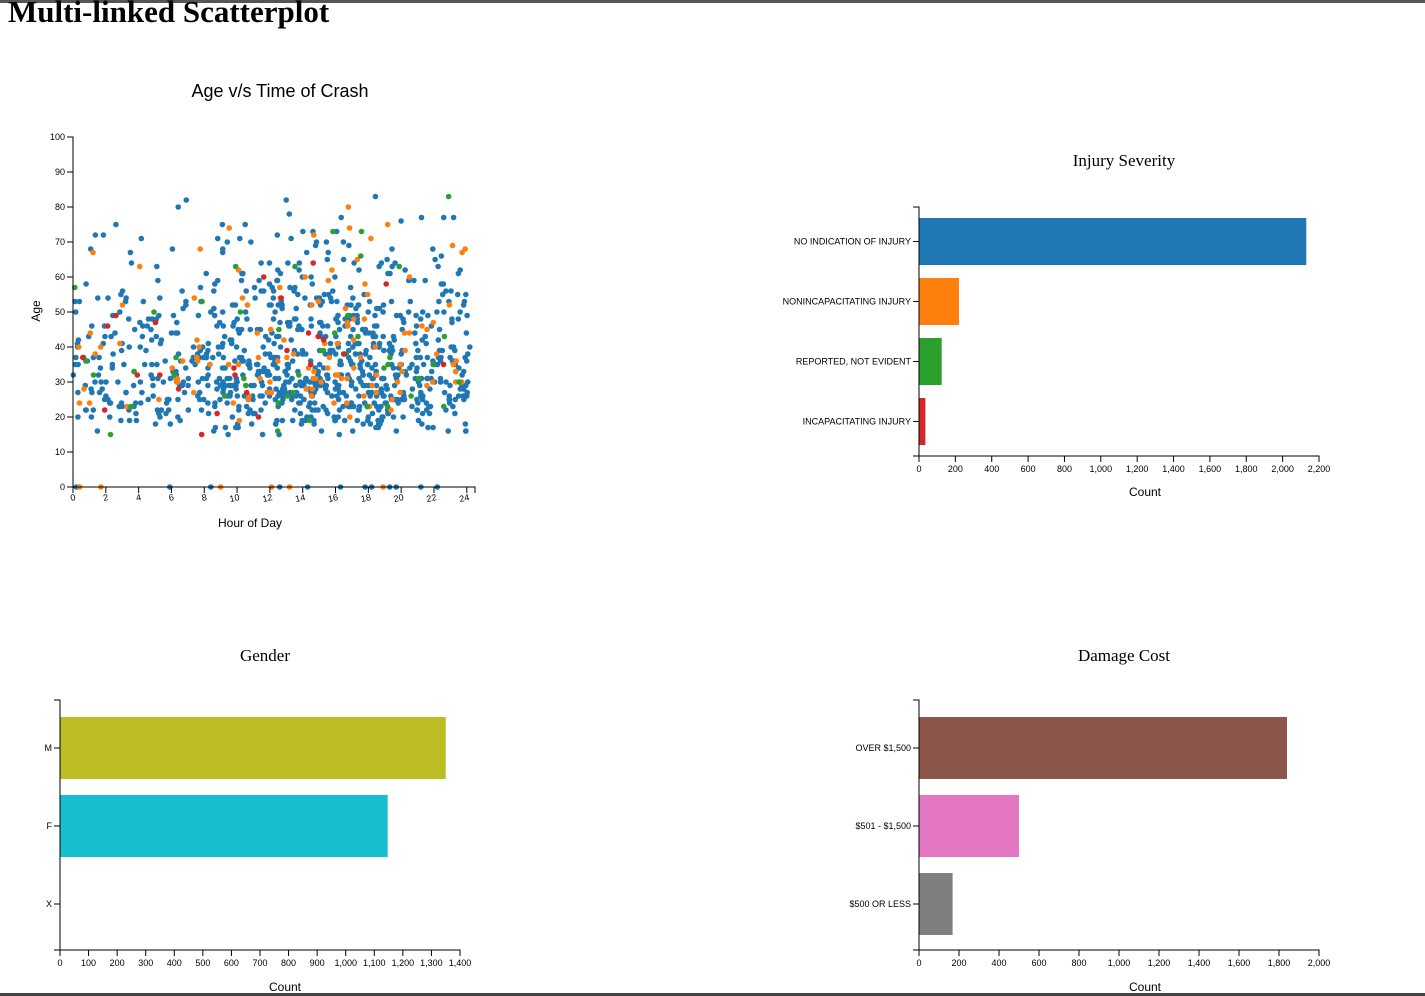  What do you see at coordinates (854, 362) in the screenshot?
I see `injury-category-label: REPORTED, NOT EVIDENT` at bounding box center [854, 362].